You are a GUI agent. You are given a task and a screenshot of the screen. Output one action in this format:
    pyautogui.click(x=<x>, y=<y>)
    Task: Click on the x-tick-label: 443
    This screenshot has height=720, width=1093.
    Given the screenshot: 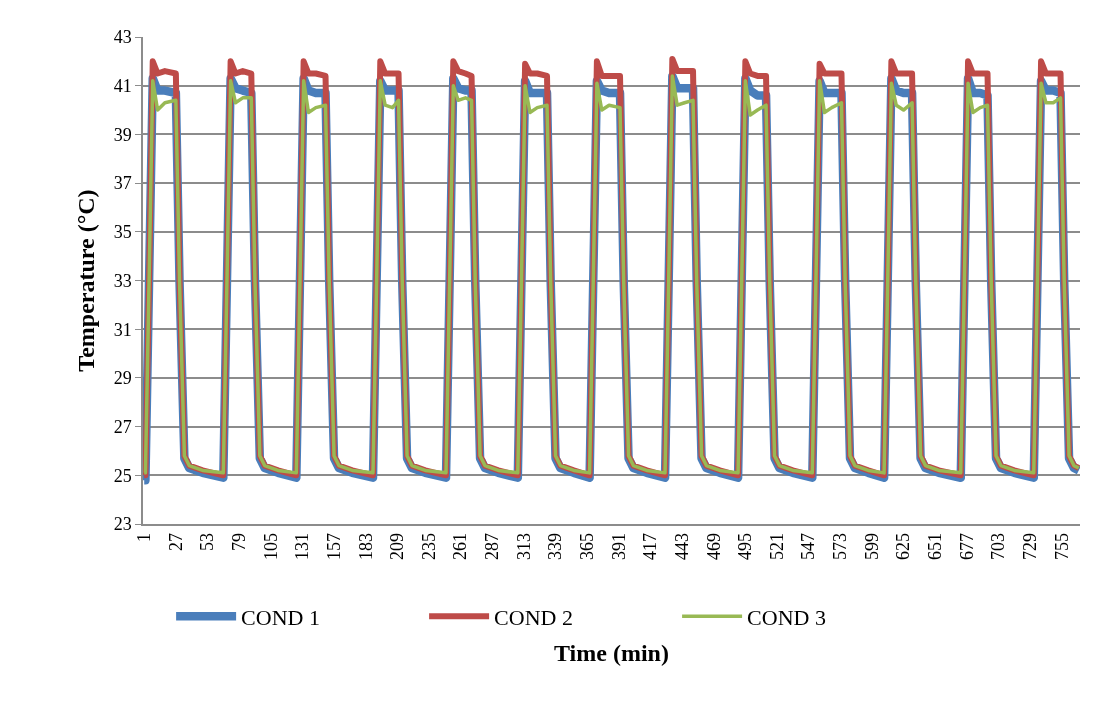 What is the action you would take?
    pyautogui.click(x=681, y=546)
    